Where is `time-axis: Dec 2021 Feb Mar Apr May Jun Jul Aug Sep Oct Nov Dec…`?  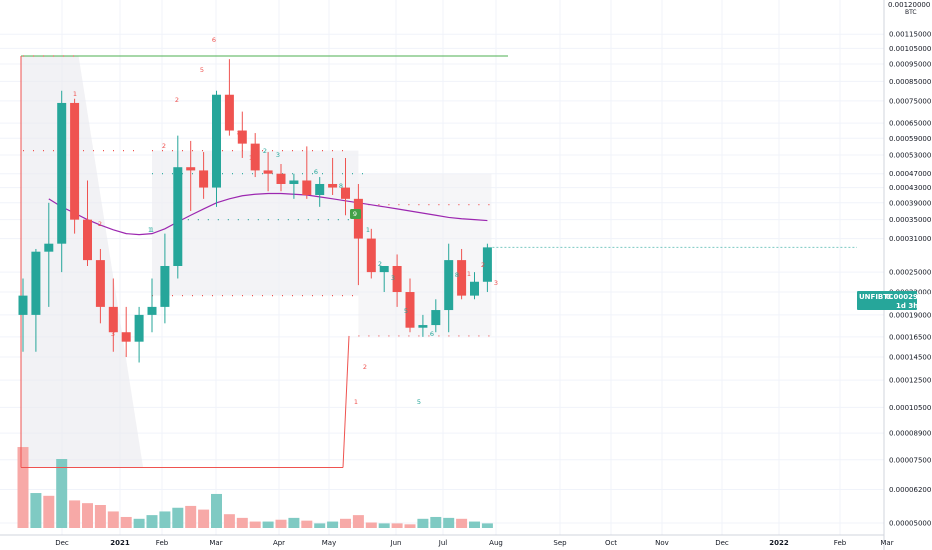 time-axis: Dec 2021 Feb Mar Apr May Jun Jul Aug Sep Oct Nov Dec… is located at coordinates (474, 543).